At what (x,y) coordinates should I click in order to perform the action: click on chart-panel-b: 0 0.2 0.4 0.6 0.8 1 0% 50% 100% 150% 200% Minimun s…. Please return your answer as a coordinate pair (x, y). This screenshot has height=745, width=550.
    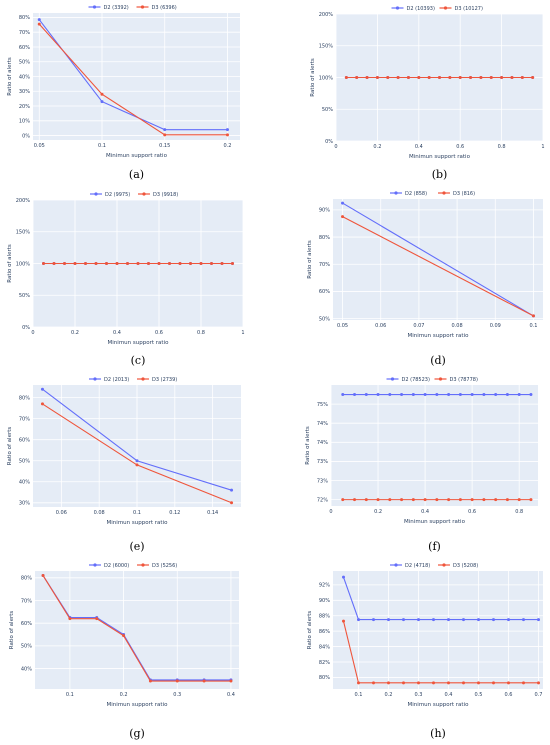
    Looking at the image, I should click on (412, 93).